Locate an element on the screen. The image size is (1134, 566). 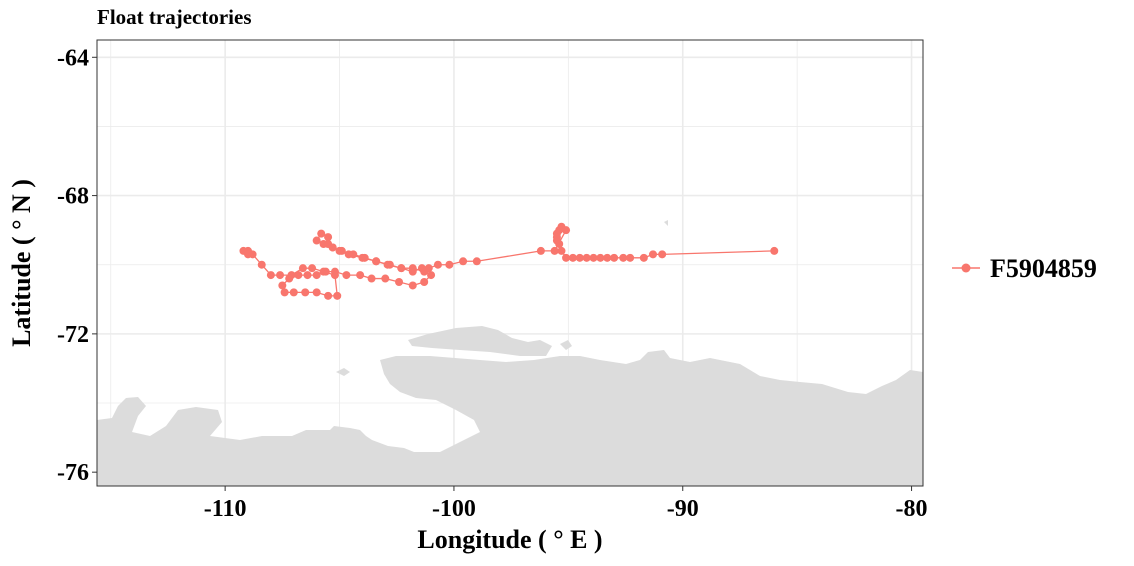
y-tick-label: -64 is located at coordinates (73, 58).